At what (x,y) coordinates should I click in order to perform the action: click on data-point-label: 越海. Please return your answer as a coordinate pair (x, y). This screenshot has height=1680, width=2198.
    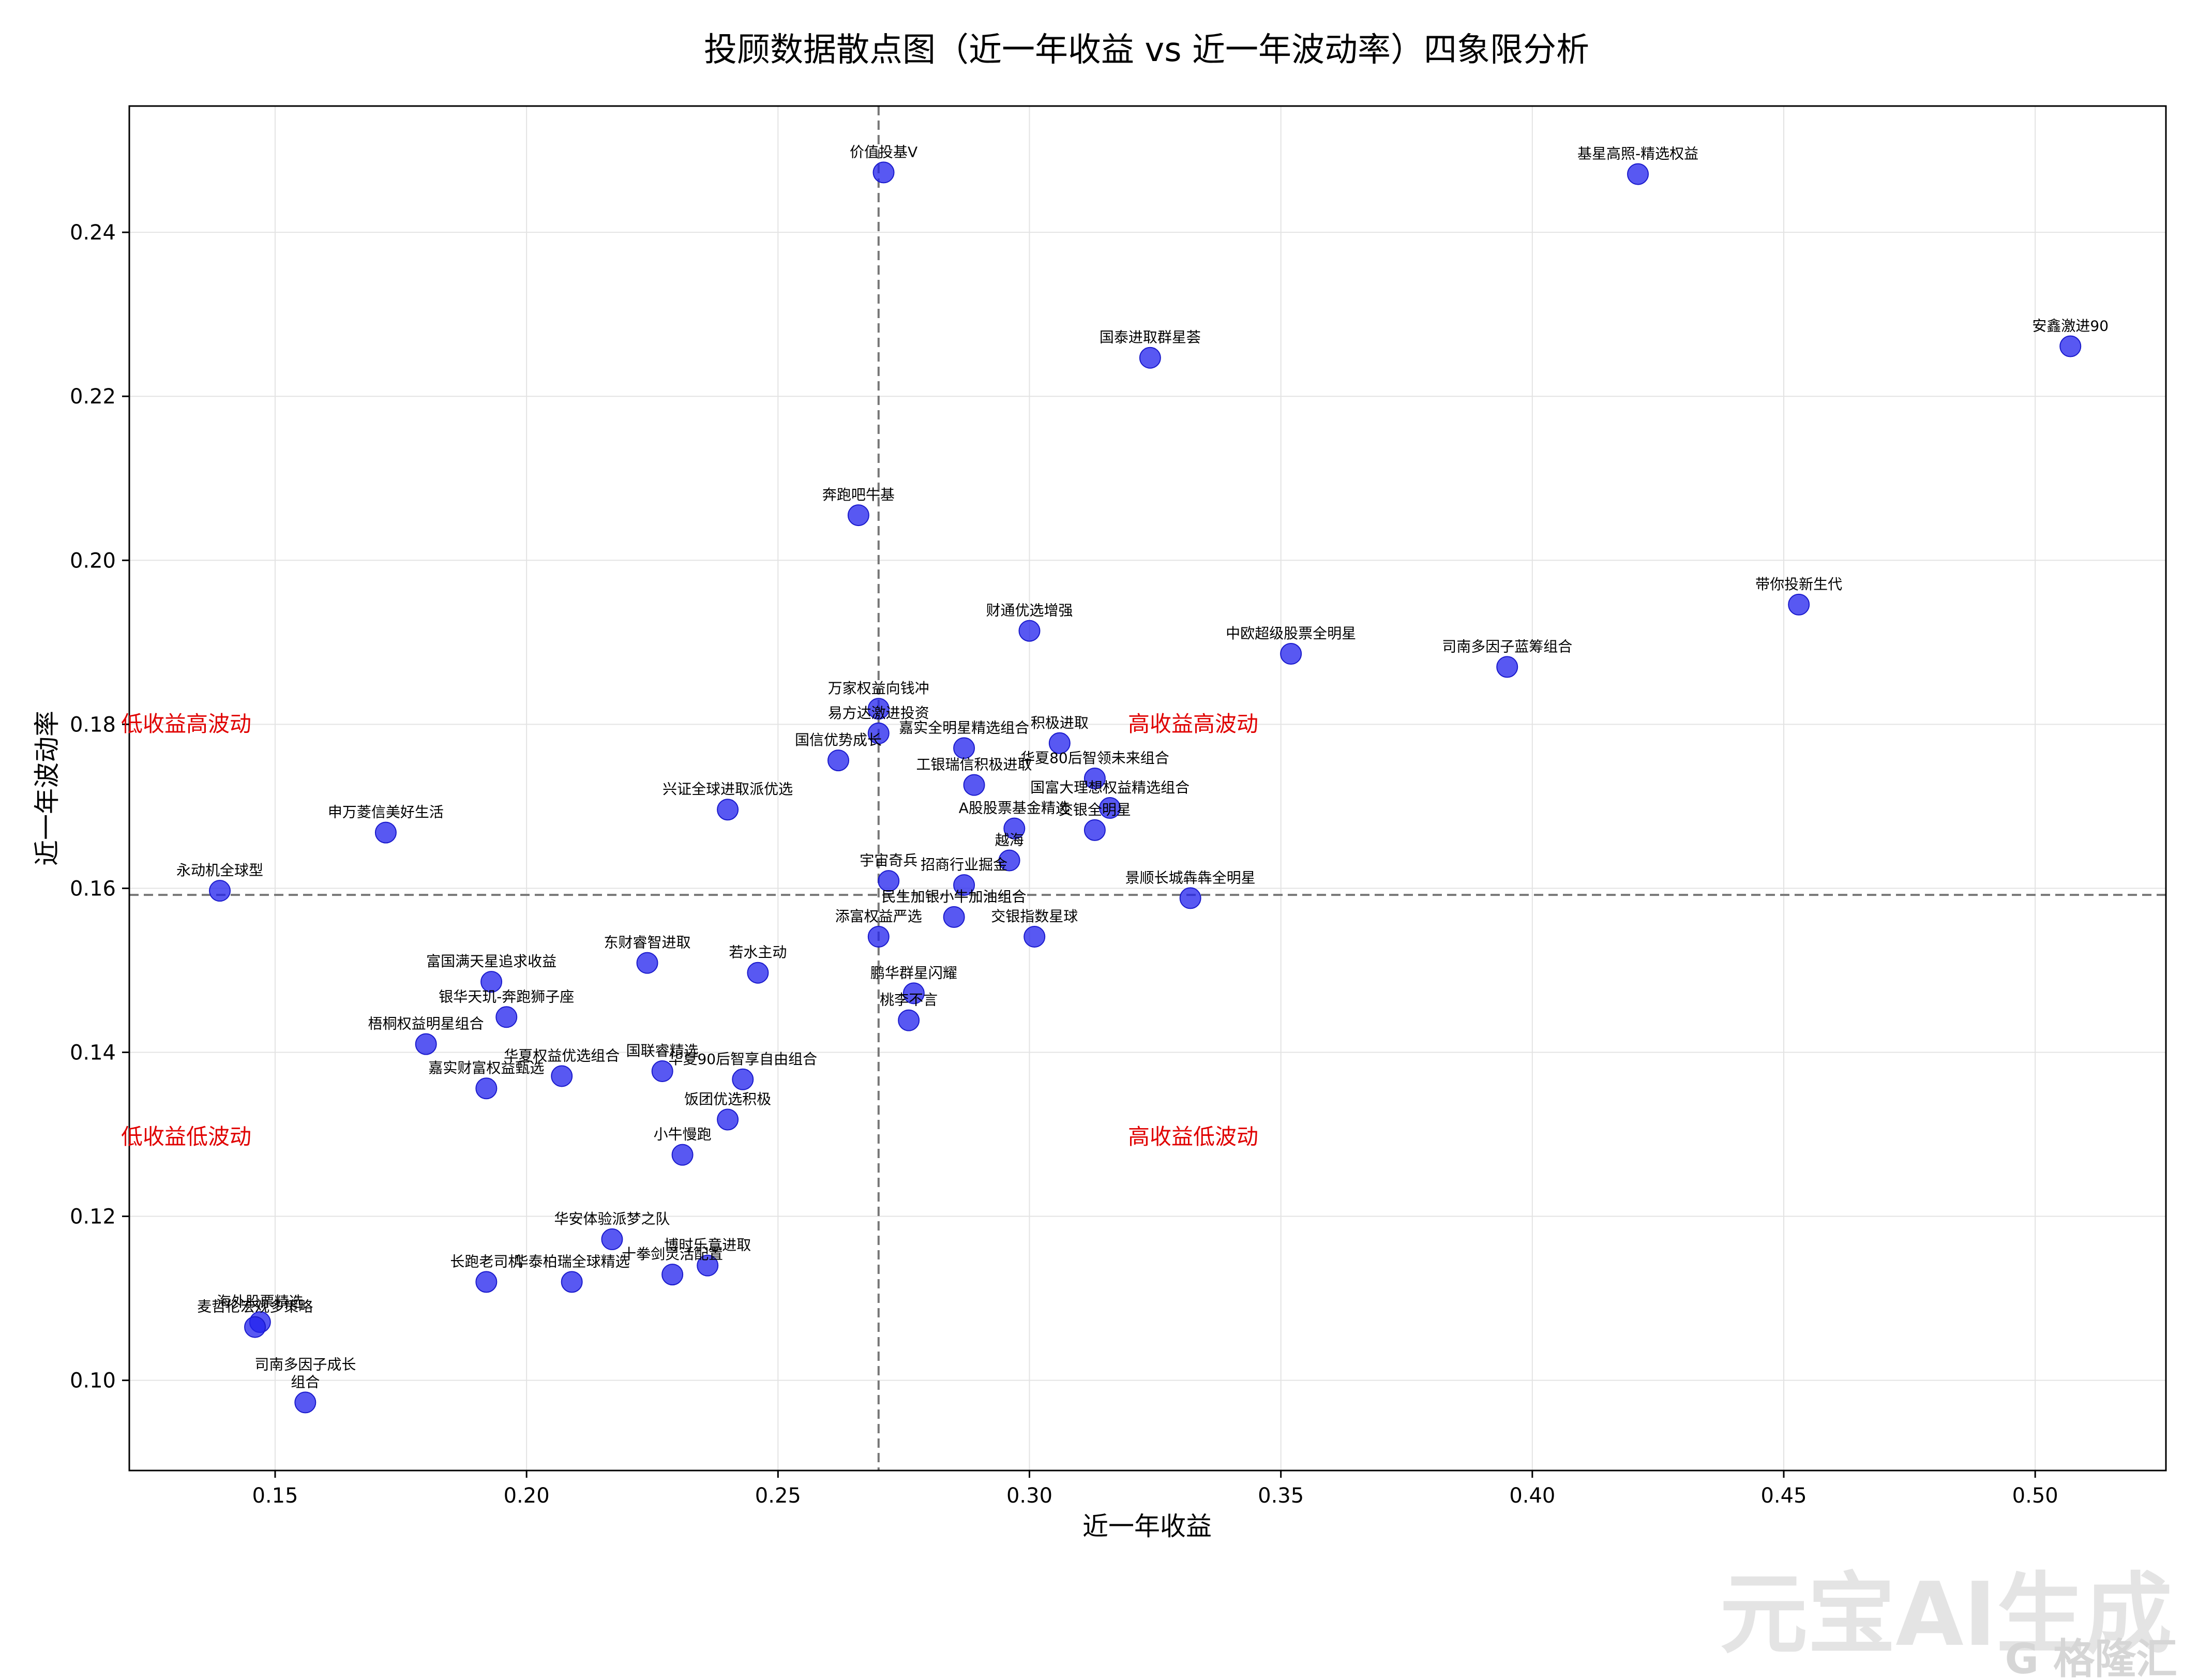
    Looking at the image, I should click on (1010, 841).